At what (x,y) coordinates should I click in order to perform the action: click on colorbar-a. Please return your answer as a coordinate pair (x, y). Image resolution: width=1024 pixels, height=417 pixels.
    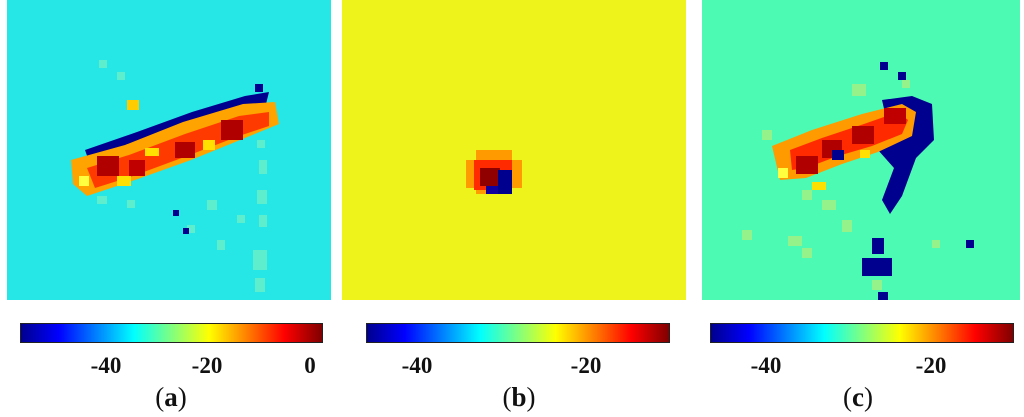
    Looking at the image, I should click on (171, 333).